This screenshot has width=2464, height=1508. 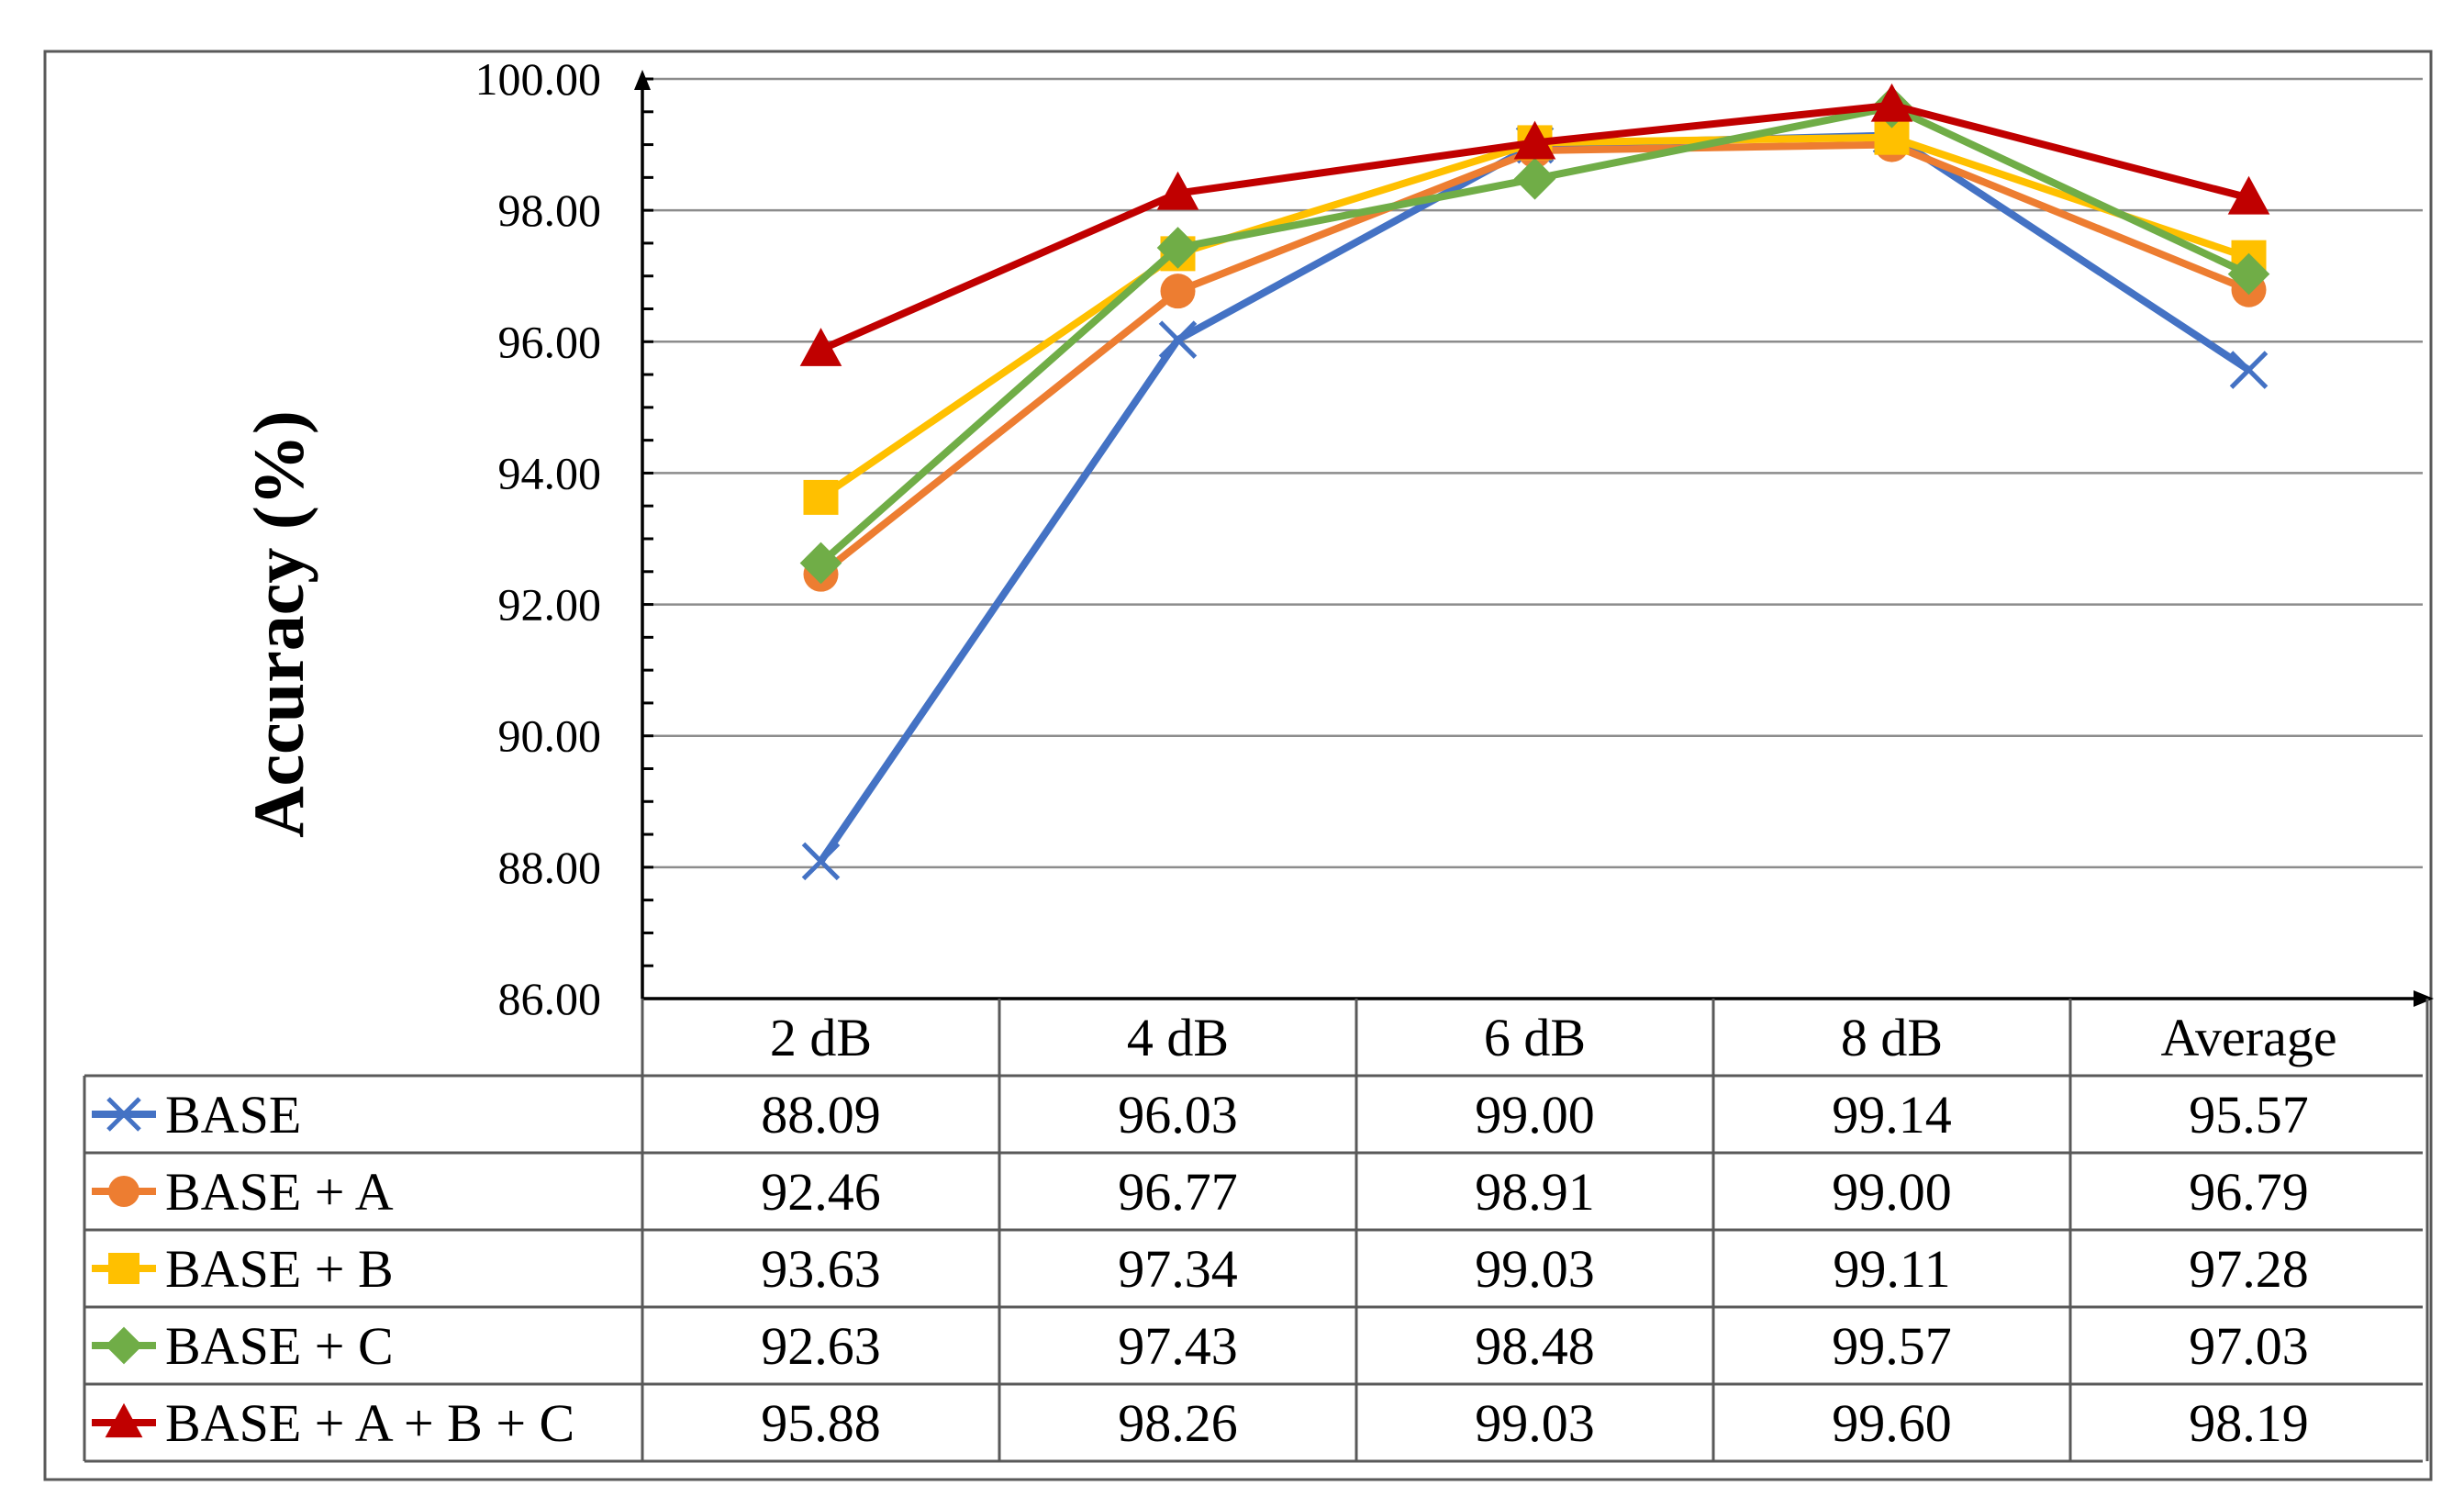 What do you see at coordinates (821, 1346) in the screenshot?
I see `data-label: 92.63` at bounding box center [821, 1346].